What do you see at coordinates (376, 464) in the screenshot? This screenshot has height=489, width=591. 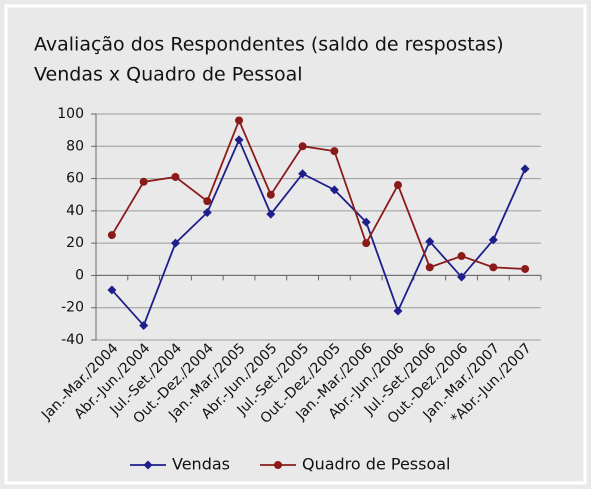 I see `legend-label: Quadro de Pessoal` at bounding box center [376, 464].